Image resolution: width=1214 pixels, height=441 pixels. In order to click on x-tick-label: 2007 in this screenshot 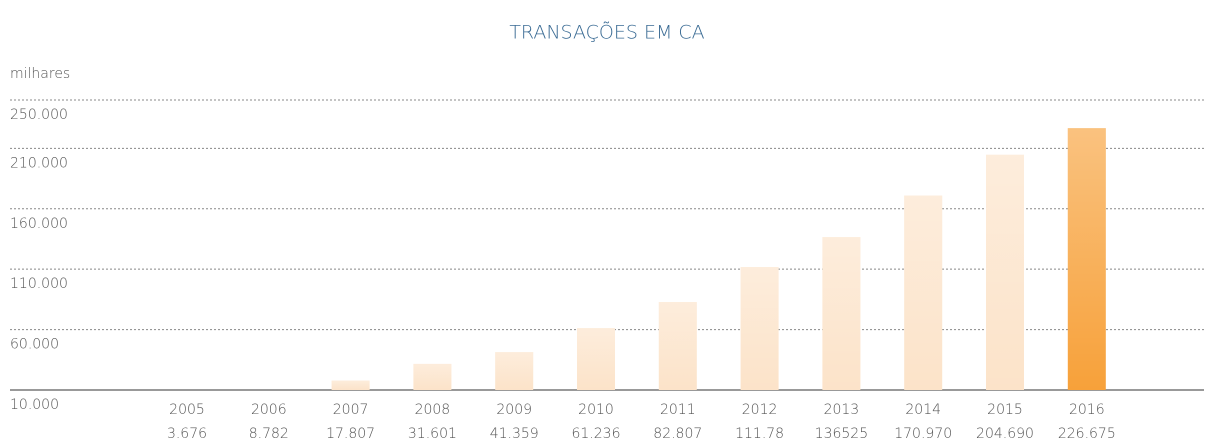, I will do `click(351, 410)`.